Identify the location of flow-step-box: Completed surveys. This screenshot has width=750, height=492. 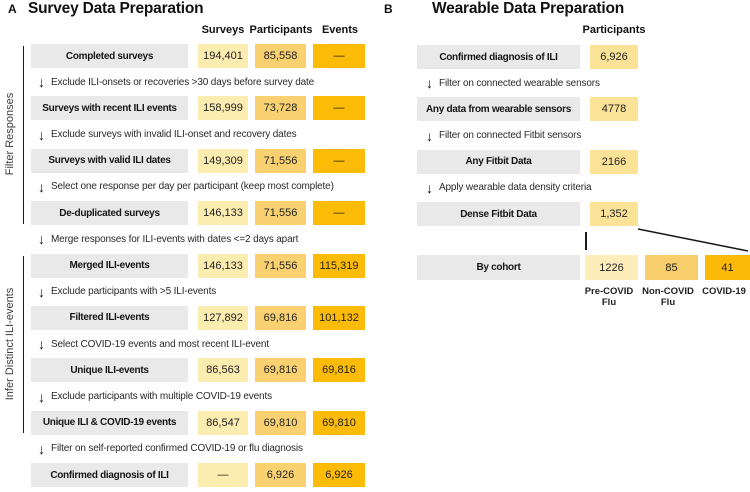
(109, 56).